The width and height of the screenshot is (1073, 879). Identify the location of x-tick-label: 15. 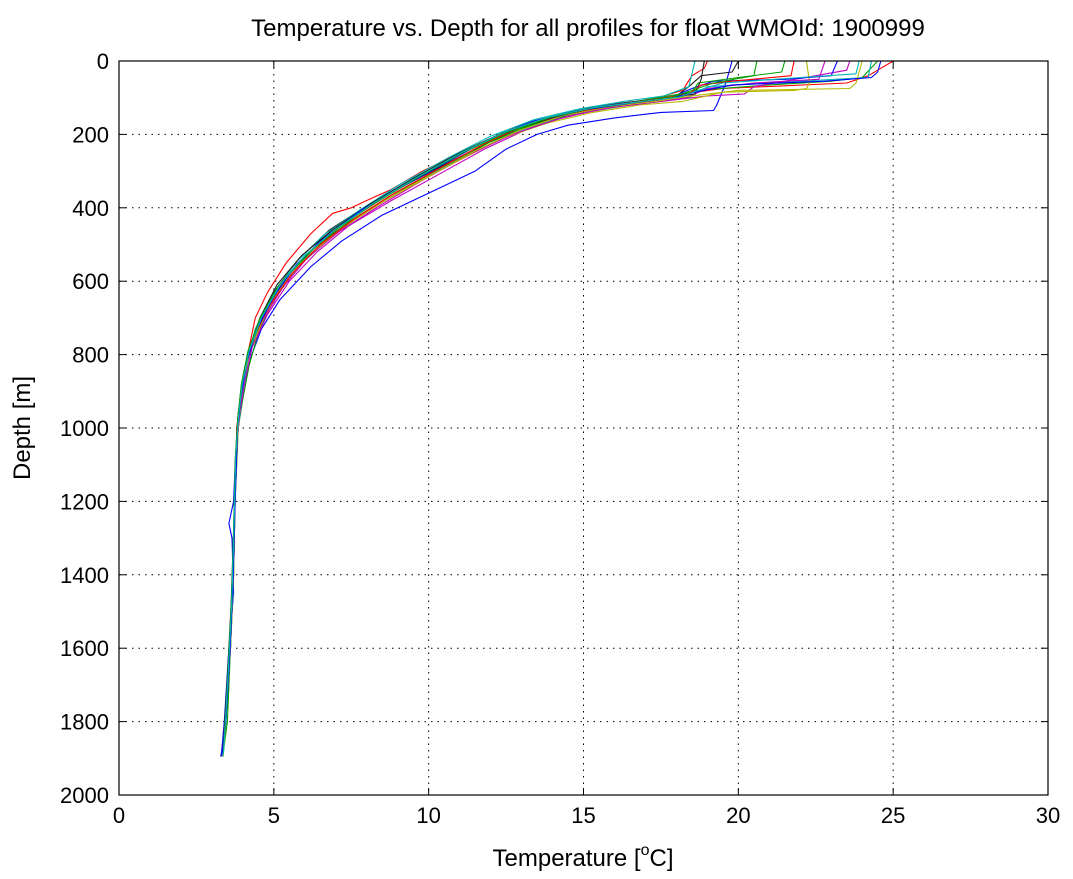
(583, 815).